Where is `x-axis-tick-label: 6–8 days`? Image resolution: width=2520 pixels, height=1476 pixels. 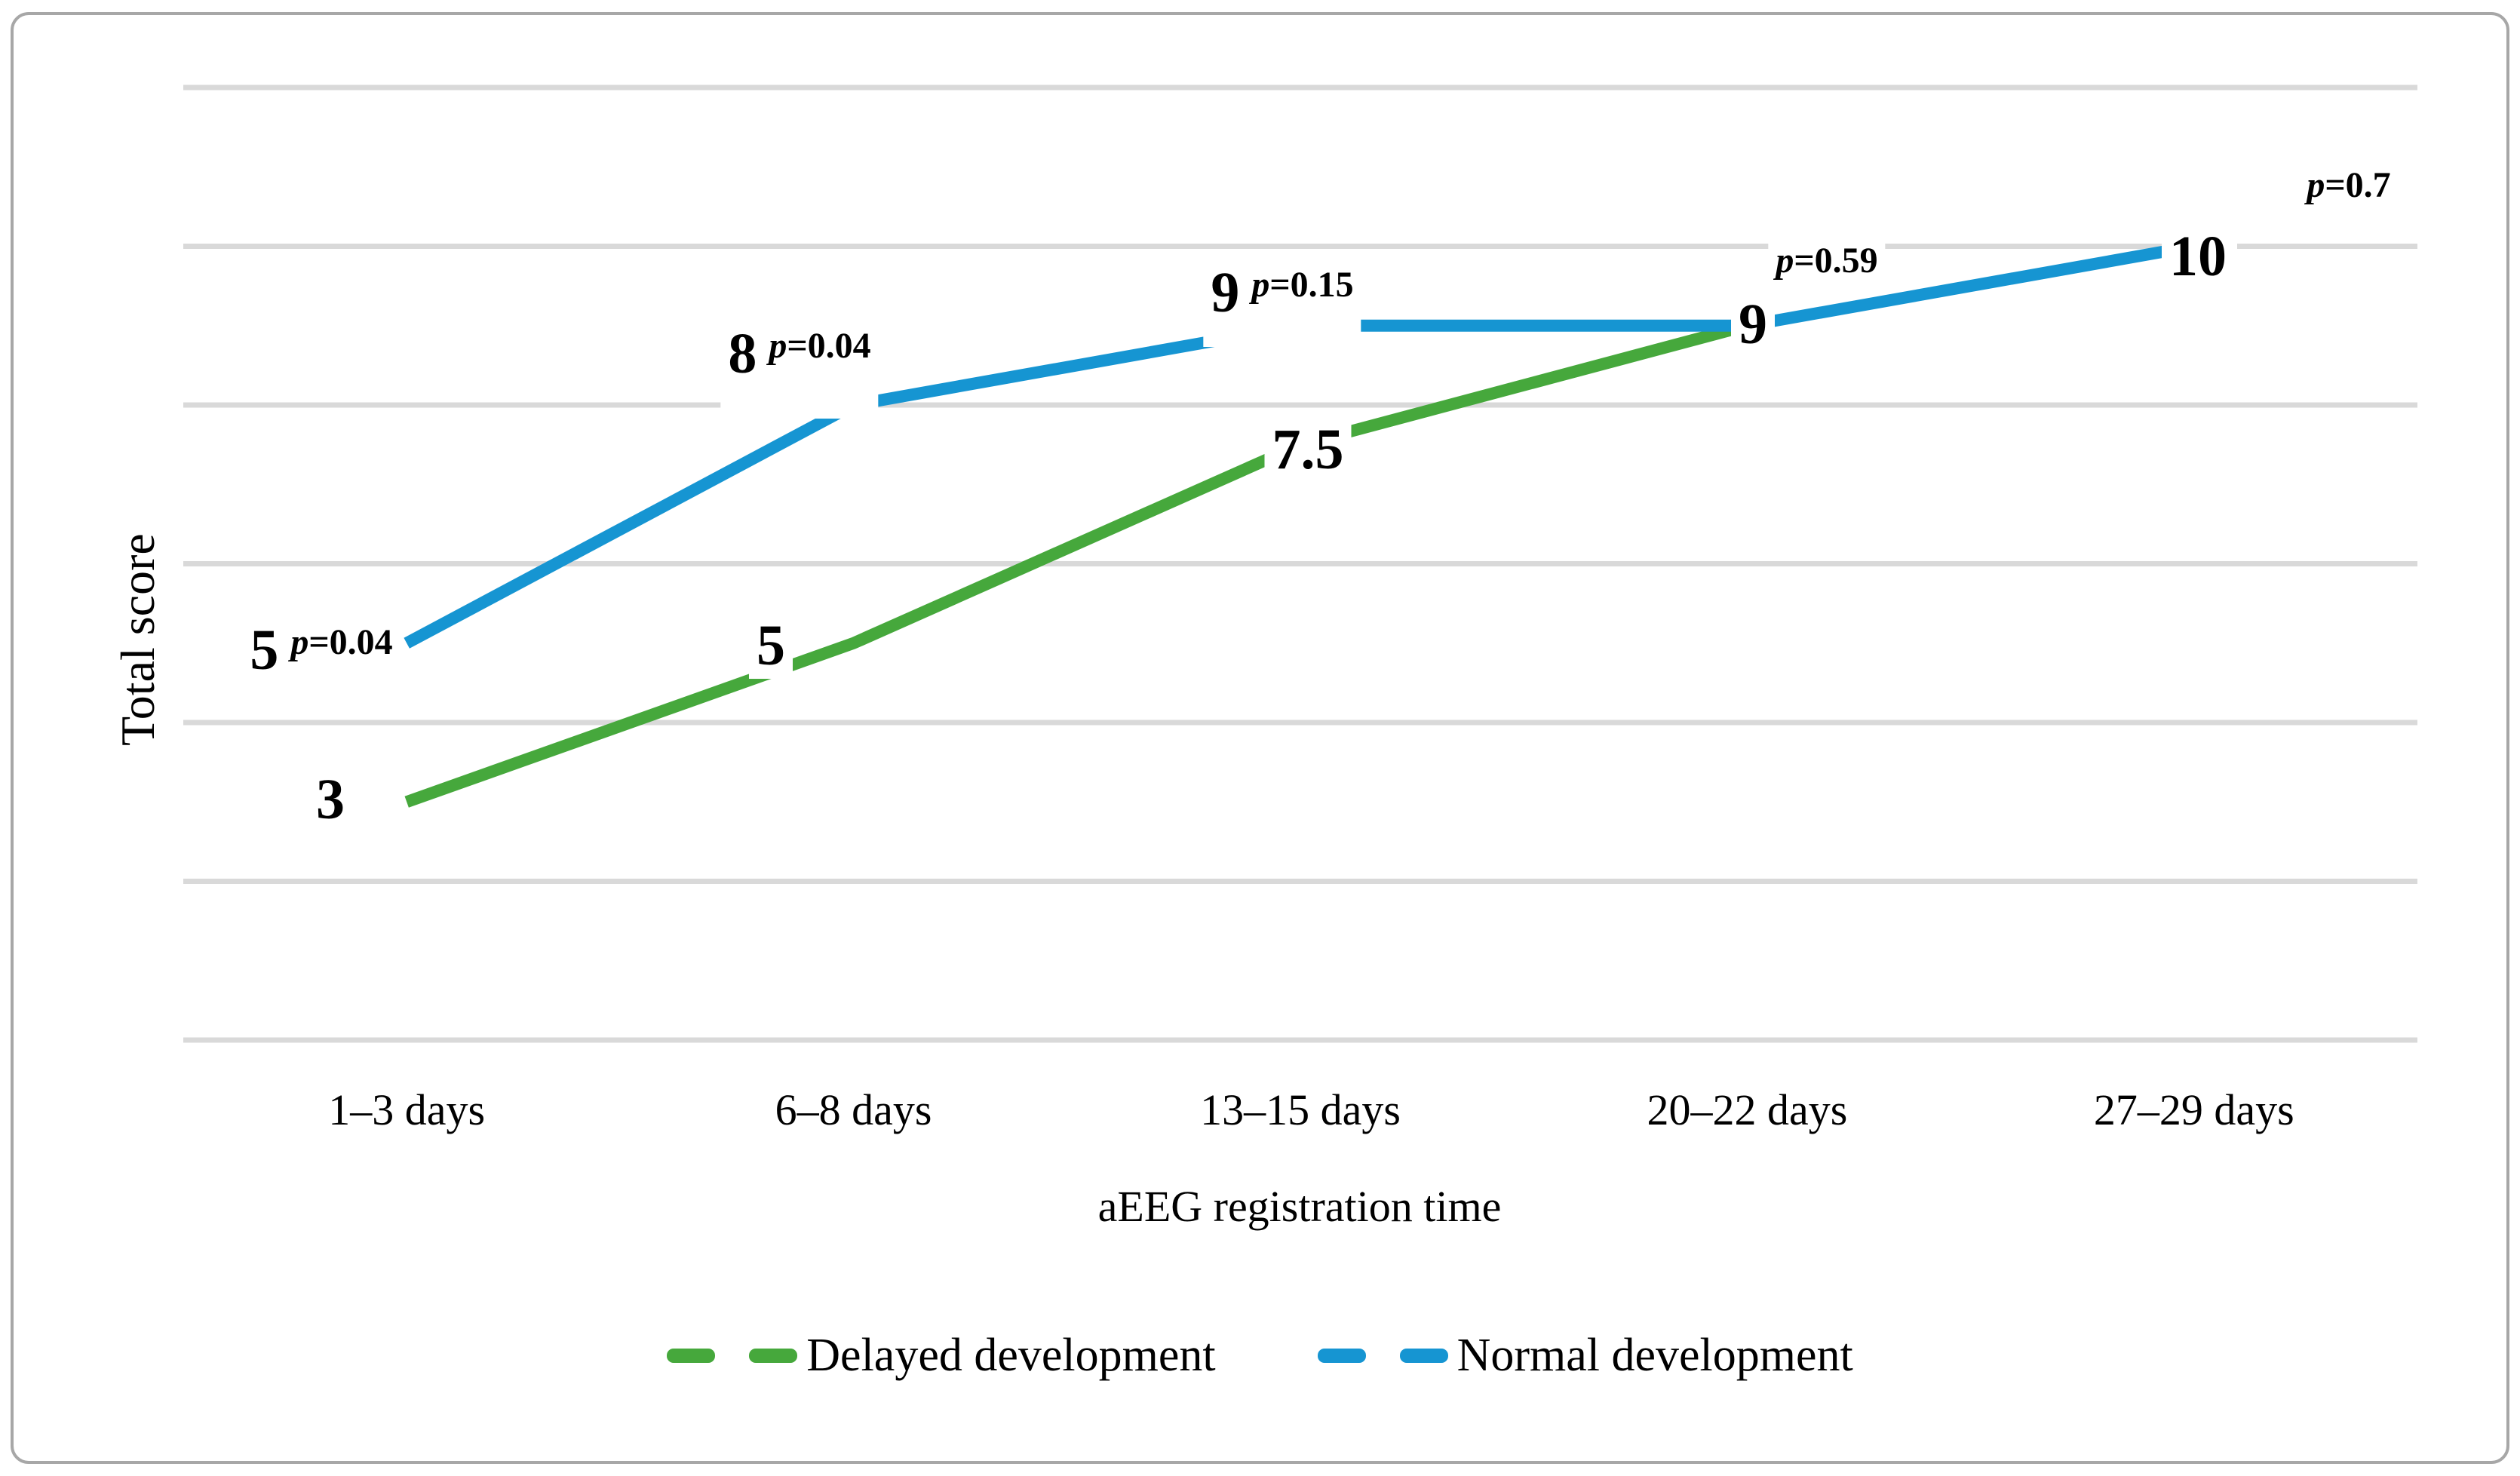 x-axis-tick-label: 6–8 days is located at coordinates (853, 1109).